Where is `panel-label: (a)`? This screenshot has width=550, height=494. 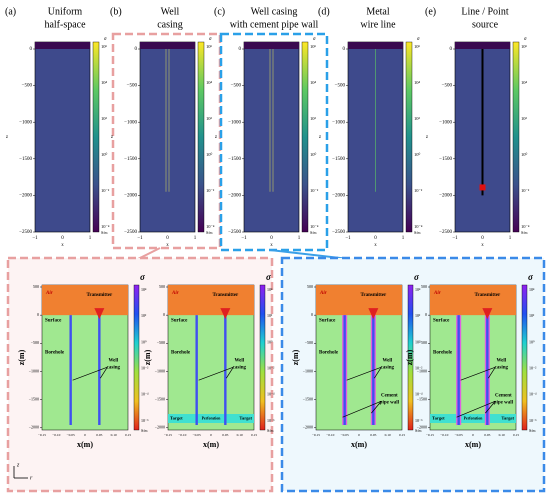 panel-label: (a) is located at coordinates (10, 11).